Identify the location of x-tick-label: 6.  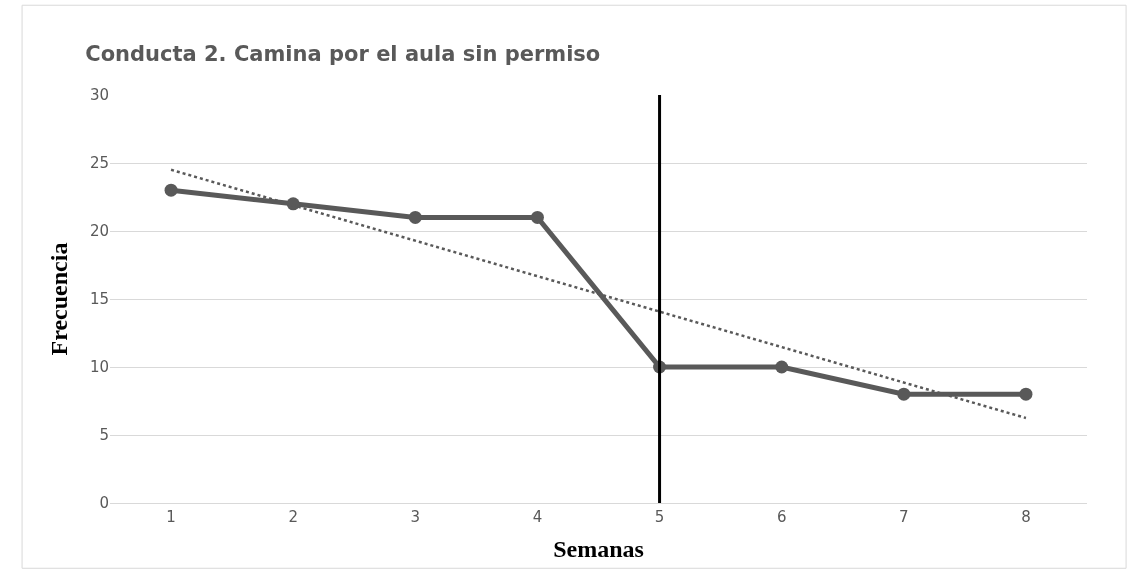
(781, 517).